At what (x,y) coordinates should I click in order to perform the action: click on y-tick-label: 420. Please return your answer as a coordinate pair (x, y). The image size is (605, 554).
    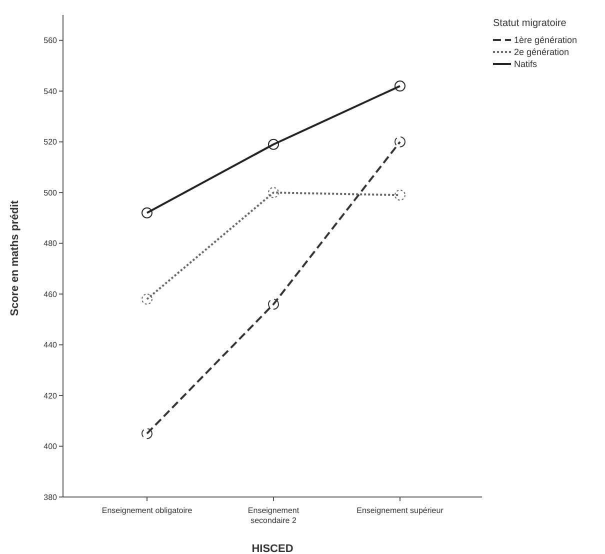
    Looking at the image, I should click on (51, 395).